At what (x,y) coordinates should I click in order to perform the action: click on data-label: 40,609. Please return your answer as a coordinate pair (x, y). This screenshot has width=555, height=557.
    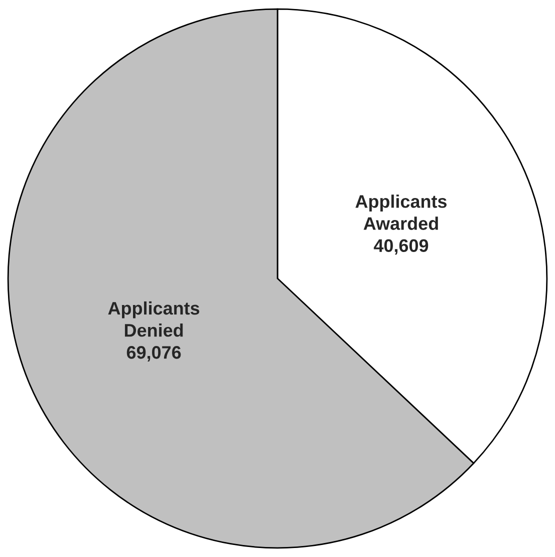
    Looking at the image, I should click on (401, 247).